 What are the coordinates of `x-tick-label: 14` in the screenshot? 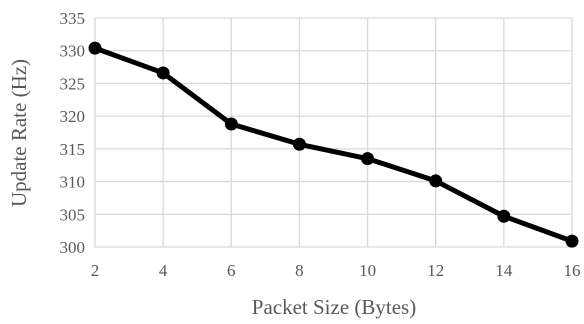 It's located at (504, 270).